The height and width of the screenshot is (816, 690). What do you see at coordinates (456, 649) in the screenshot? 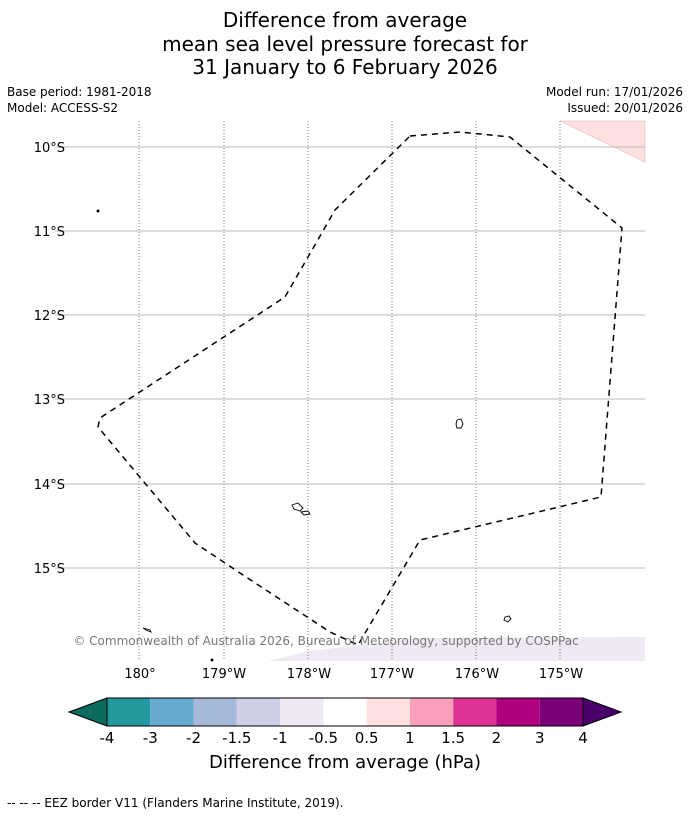
I see `negative-anomaly-shading` at bounding box center [456, 649].